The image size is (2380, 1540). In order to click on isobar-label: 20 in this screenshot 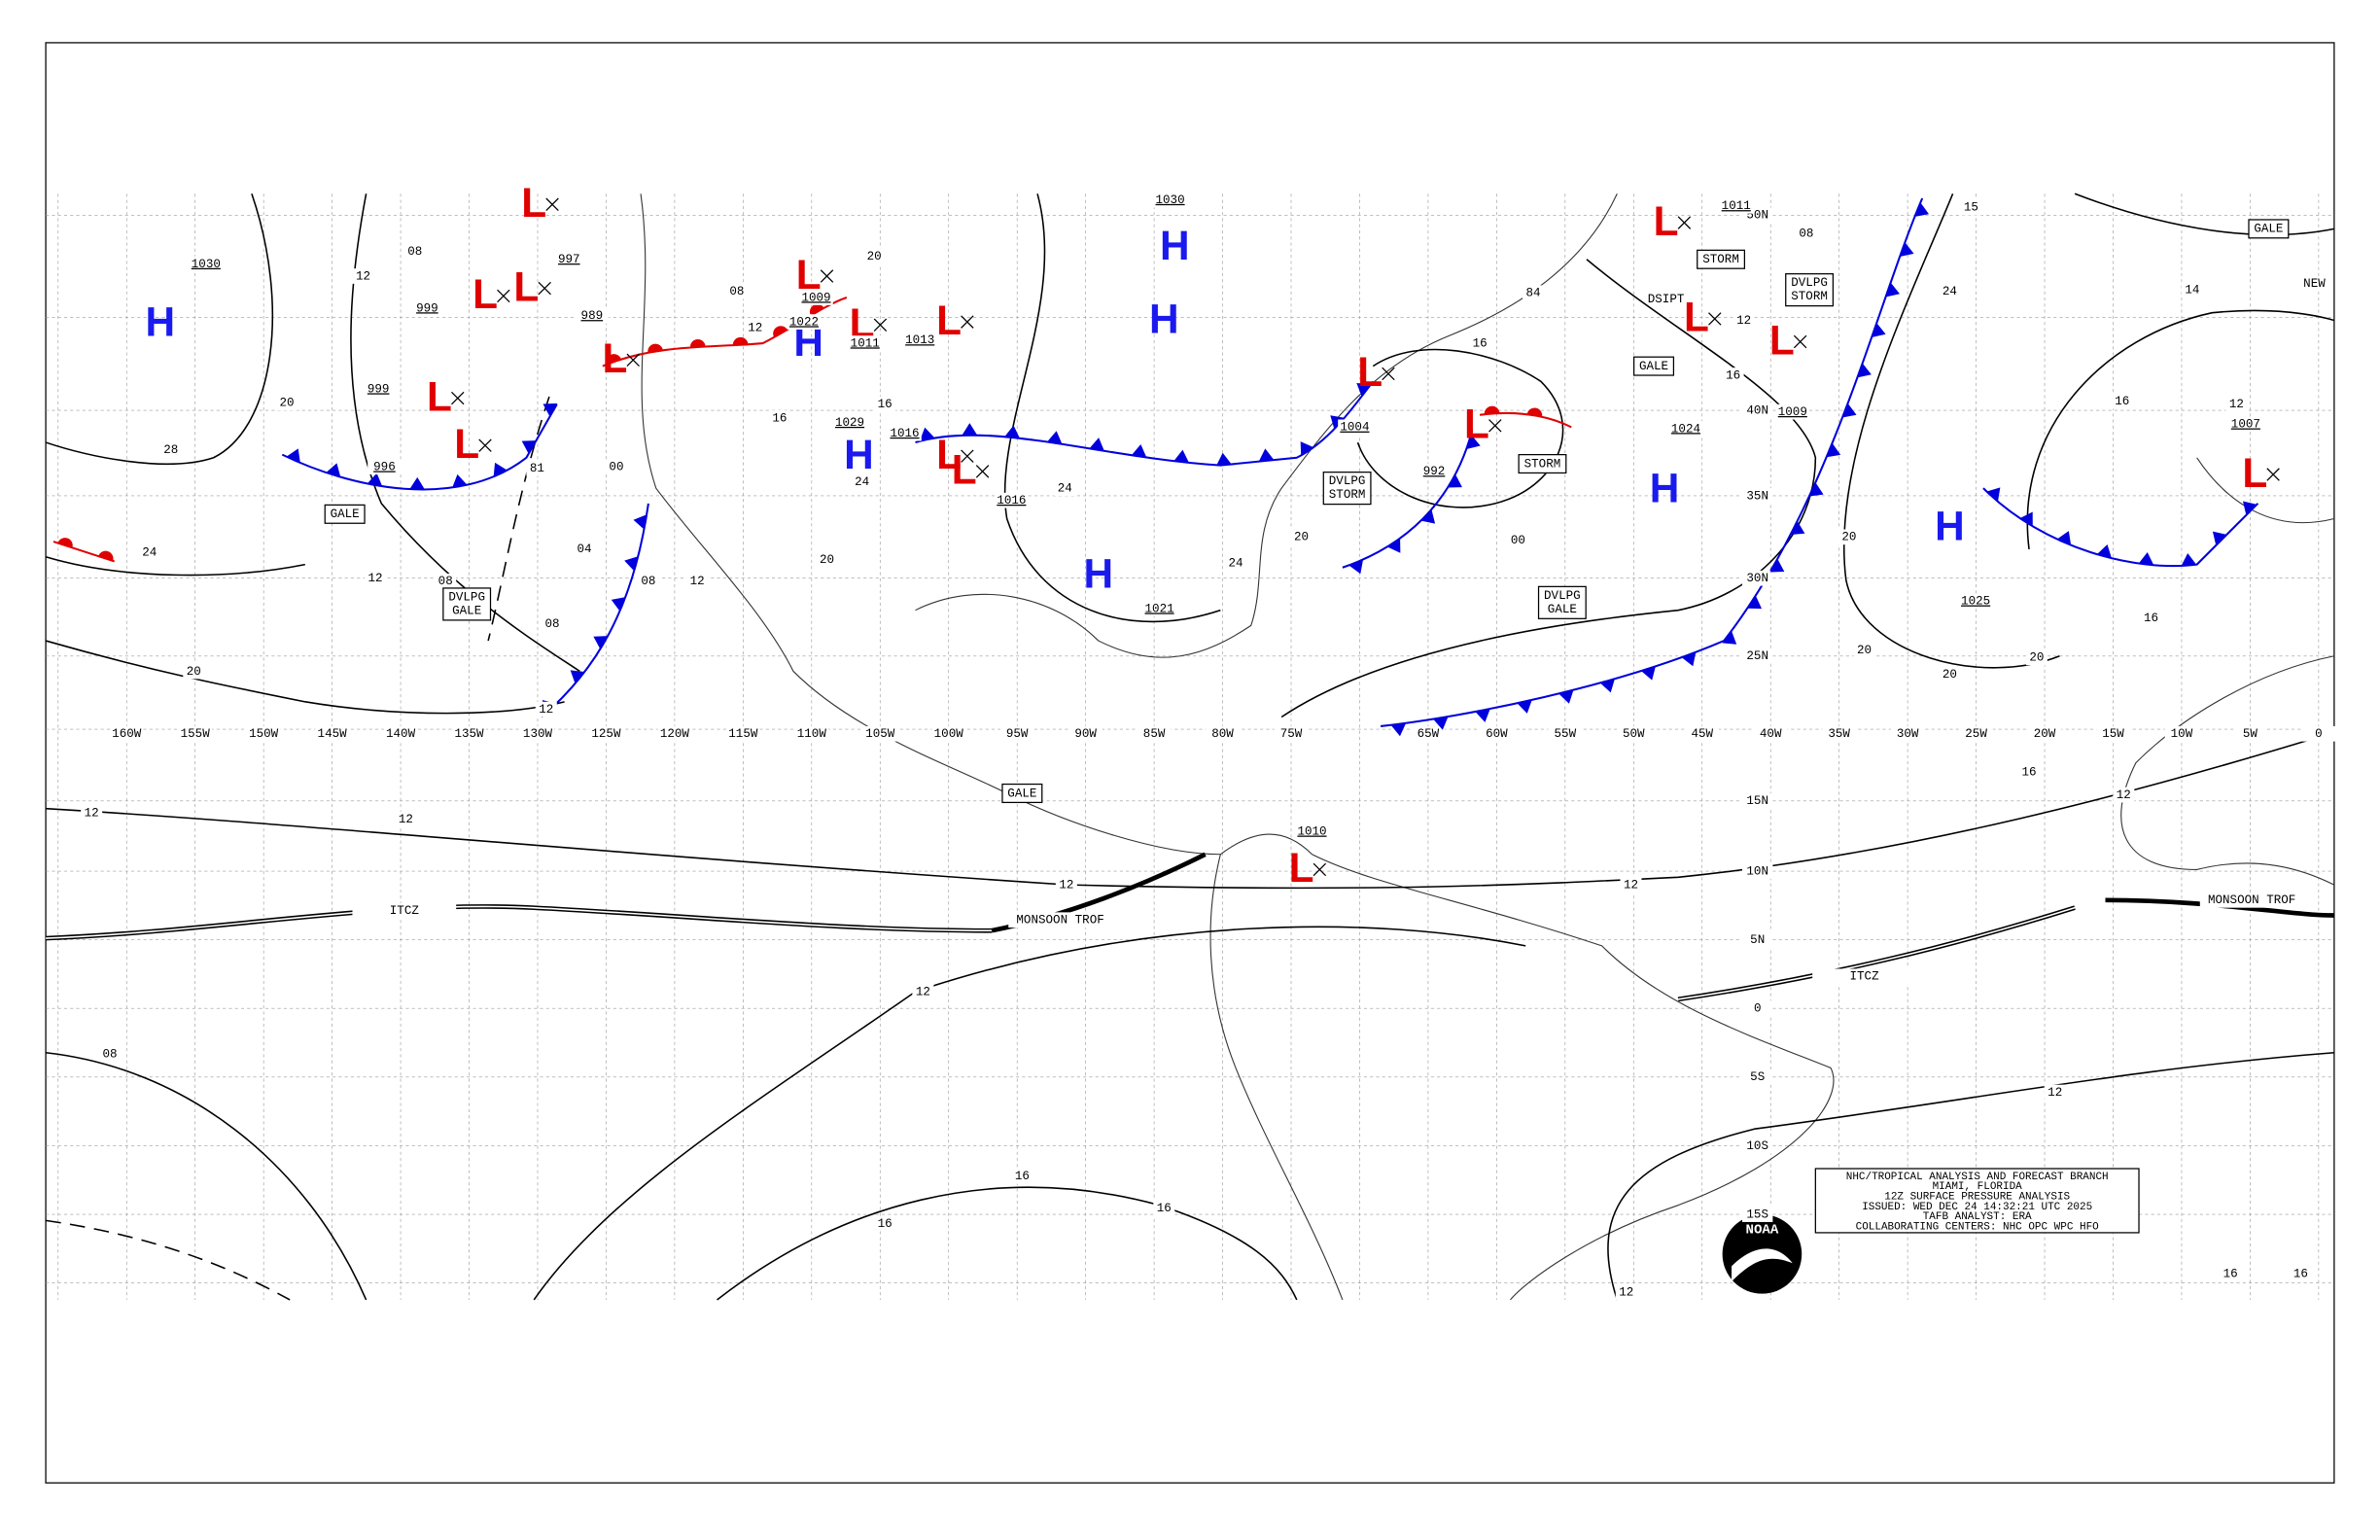, I will do `click(1848, 537)`.